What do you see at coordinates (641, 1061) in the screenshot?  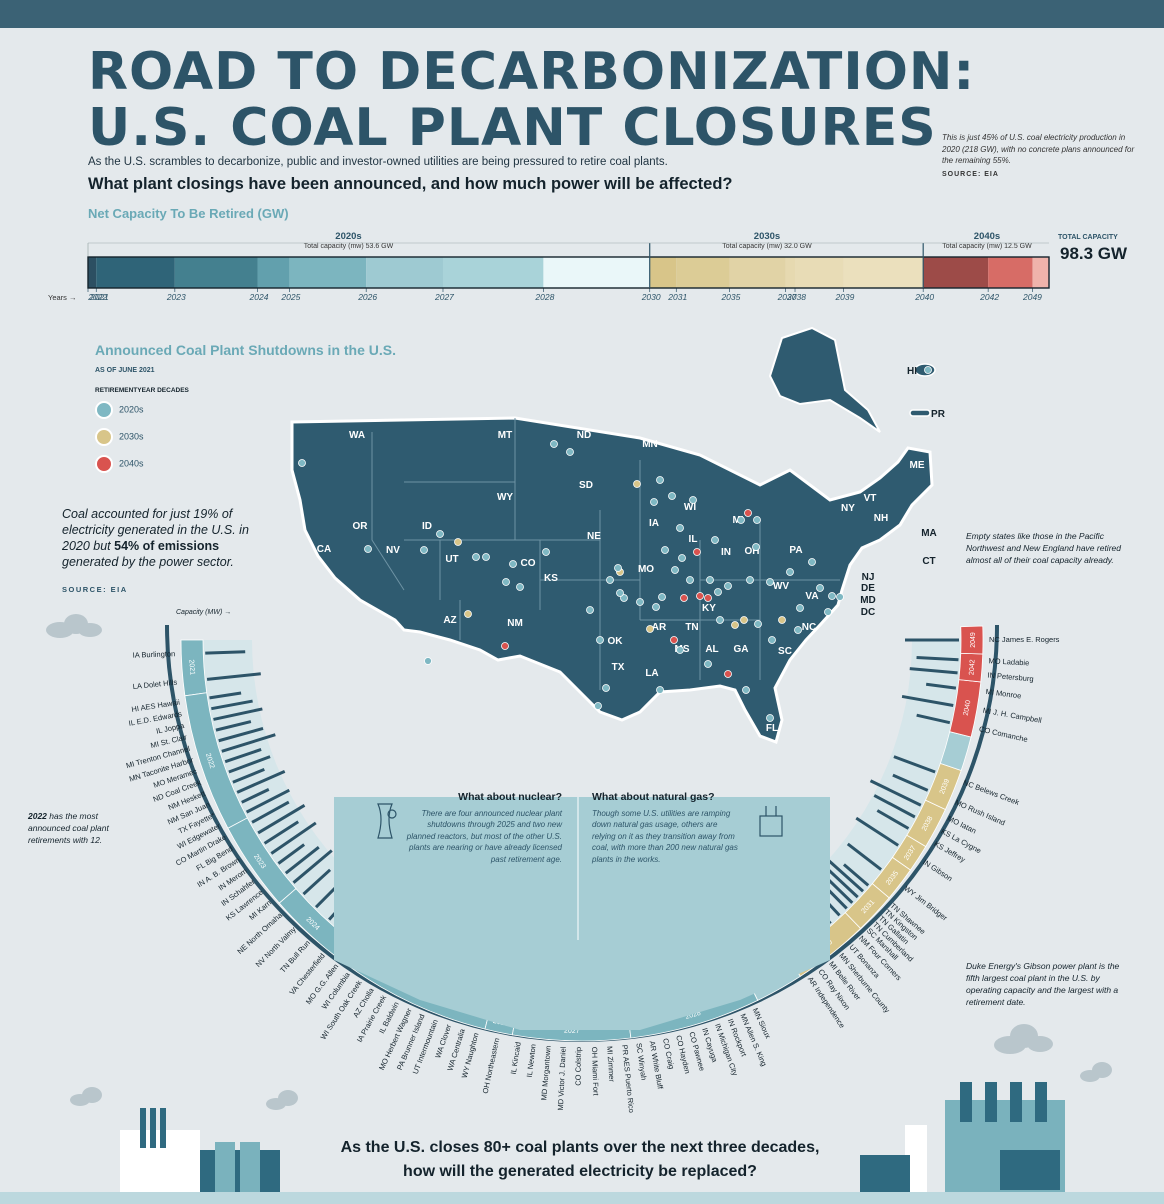 I see `plant-label: SC Winyah` at bounding box center [641, 1061].